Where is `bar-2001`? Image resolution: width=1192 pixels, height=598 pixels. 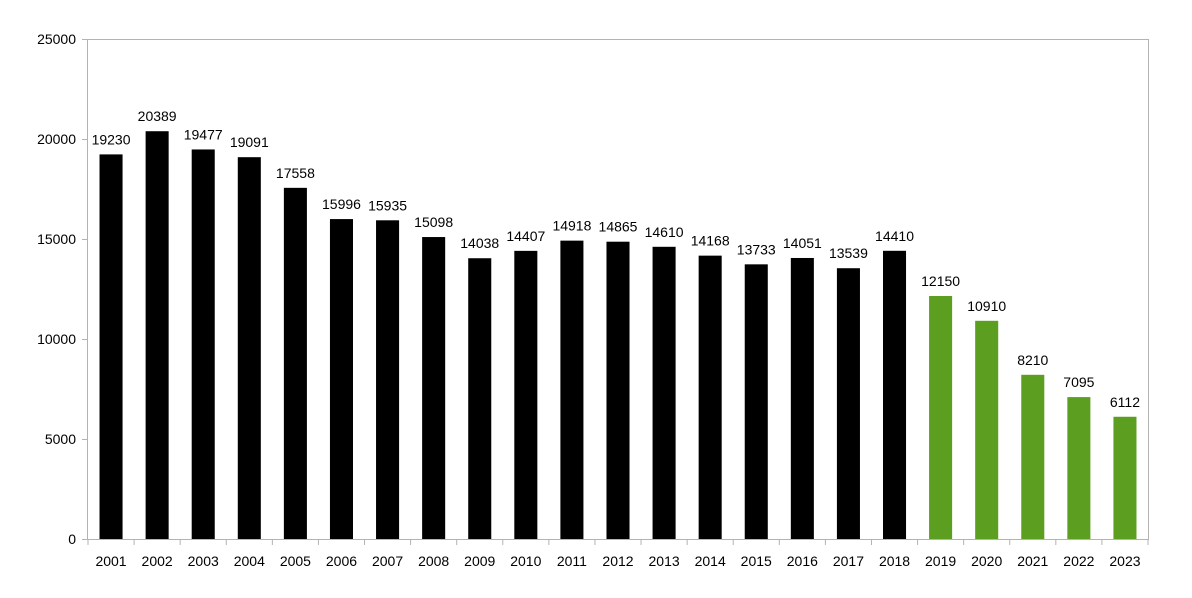
bar-2001 is located at coordinates (111, 346).